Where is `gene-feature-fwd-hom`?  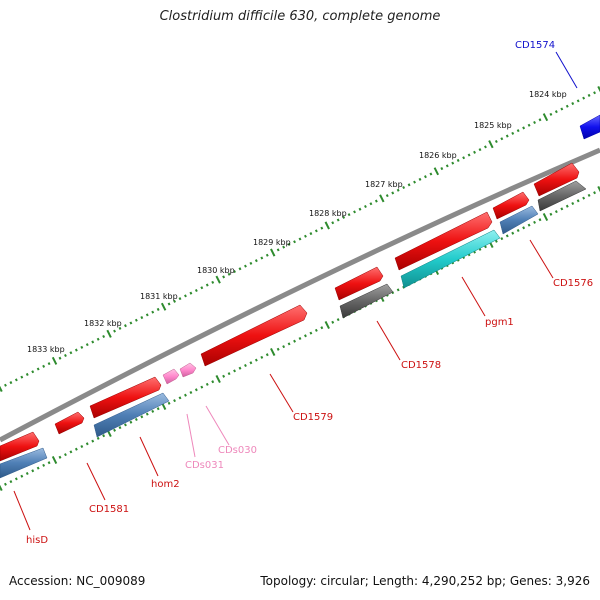
gene-feature-fwd-hom is located at coordinates (125, 397).